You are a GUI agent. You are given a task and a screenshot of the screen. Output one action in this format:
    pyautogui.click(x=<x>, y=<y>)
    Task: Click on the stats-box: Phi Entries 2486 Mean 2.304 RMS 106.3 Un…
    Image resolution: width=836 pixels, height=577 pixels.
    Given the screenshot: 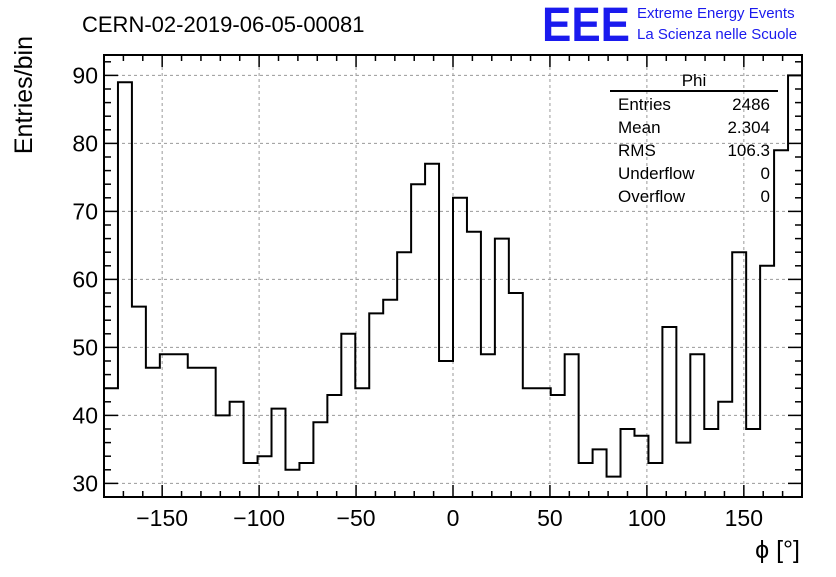 What is the action you would take?
    pyautogui.click(x=694, y=138)
    